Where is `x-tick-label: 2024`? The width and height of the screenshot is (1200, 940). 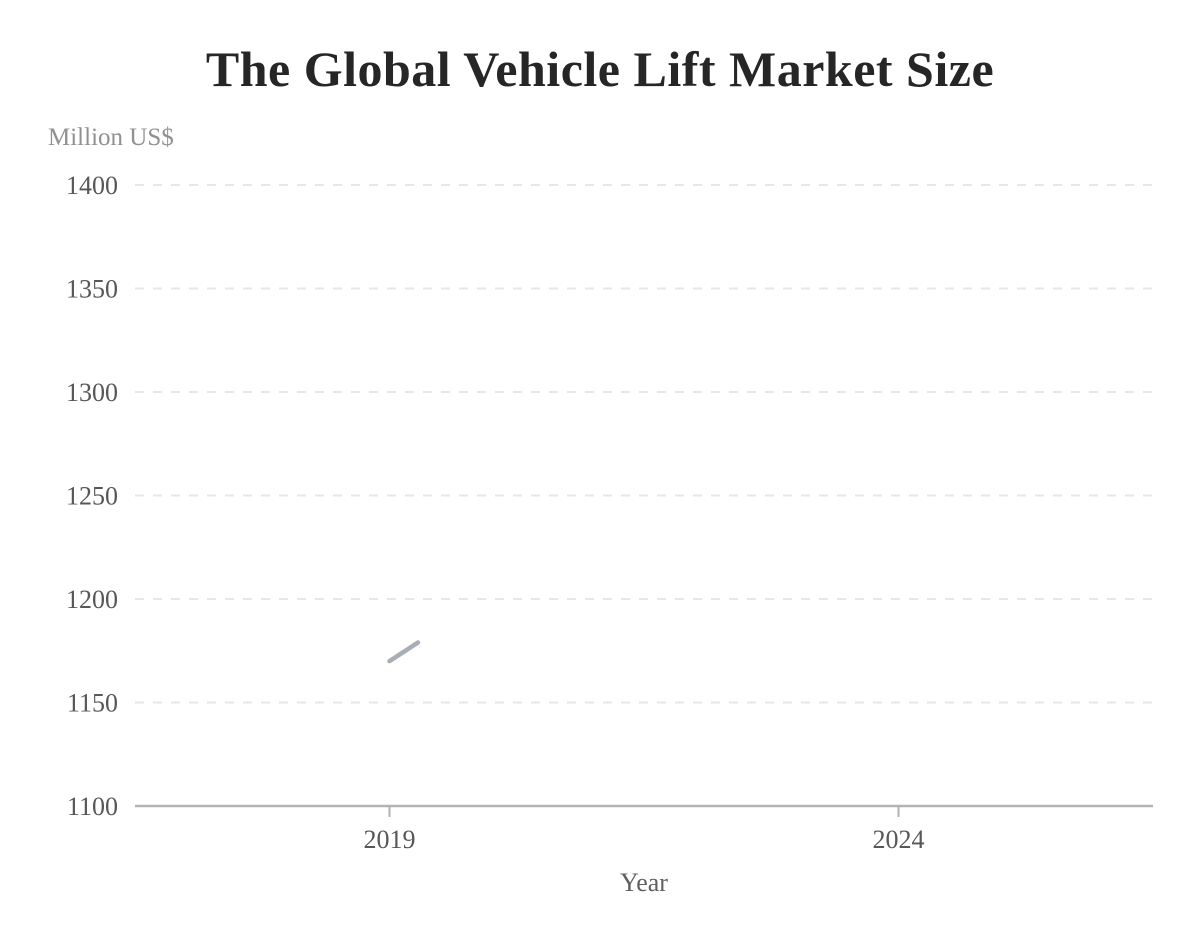
x-tick-label: 2024 is located at coordinates (899, 839).